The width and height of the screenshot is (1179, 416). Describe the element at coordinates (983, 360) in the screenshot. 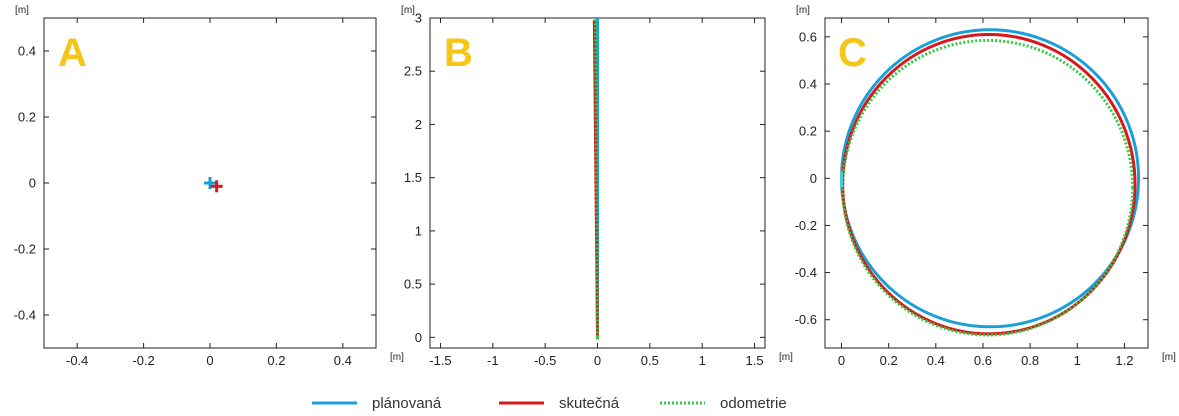

I see `x-tick-label: 0.6` at that location.